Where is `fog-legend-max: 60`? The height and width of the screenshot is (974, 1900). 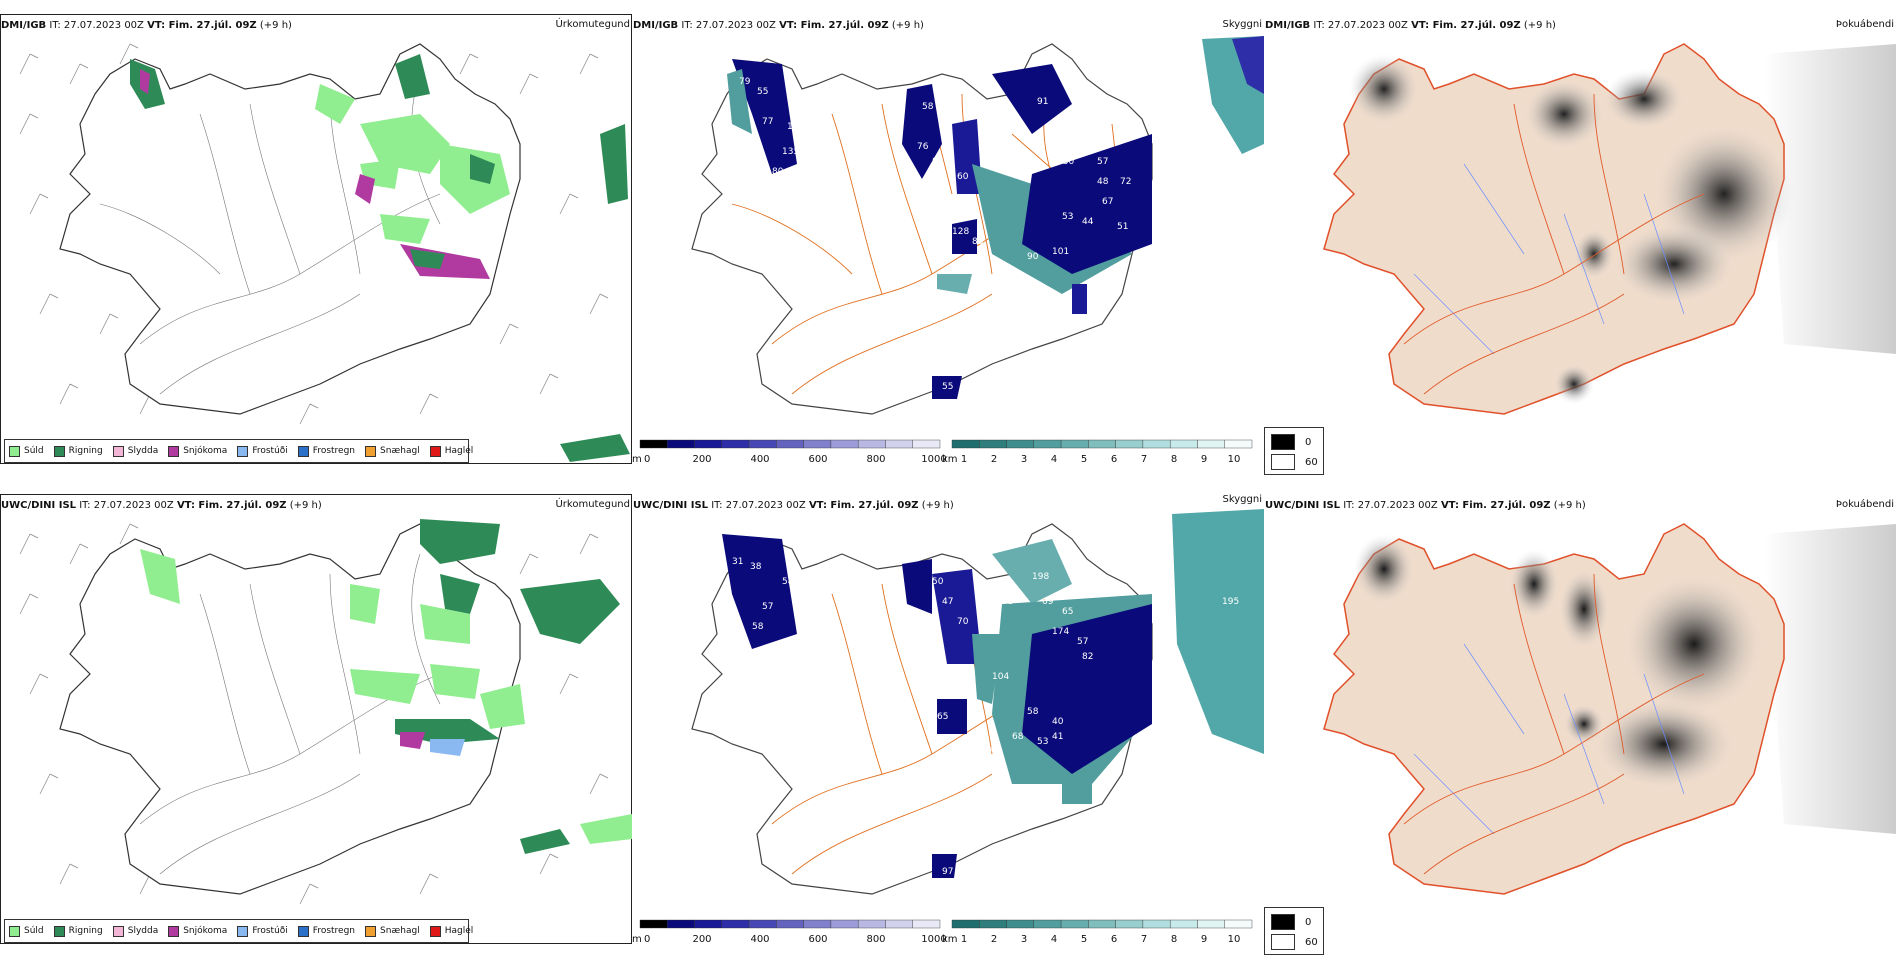
fog-legend-max: 60 is located at coordinates (1311, 942).